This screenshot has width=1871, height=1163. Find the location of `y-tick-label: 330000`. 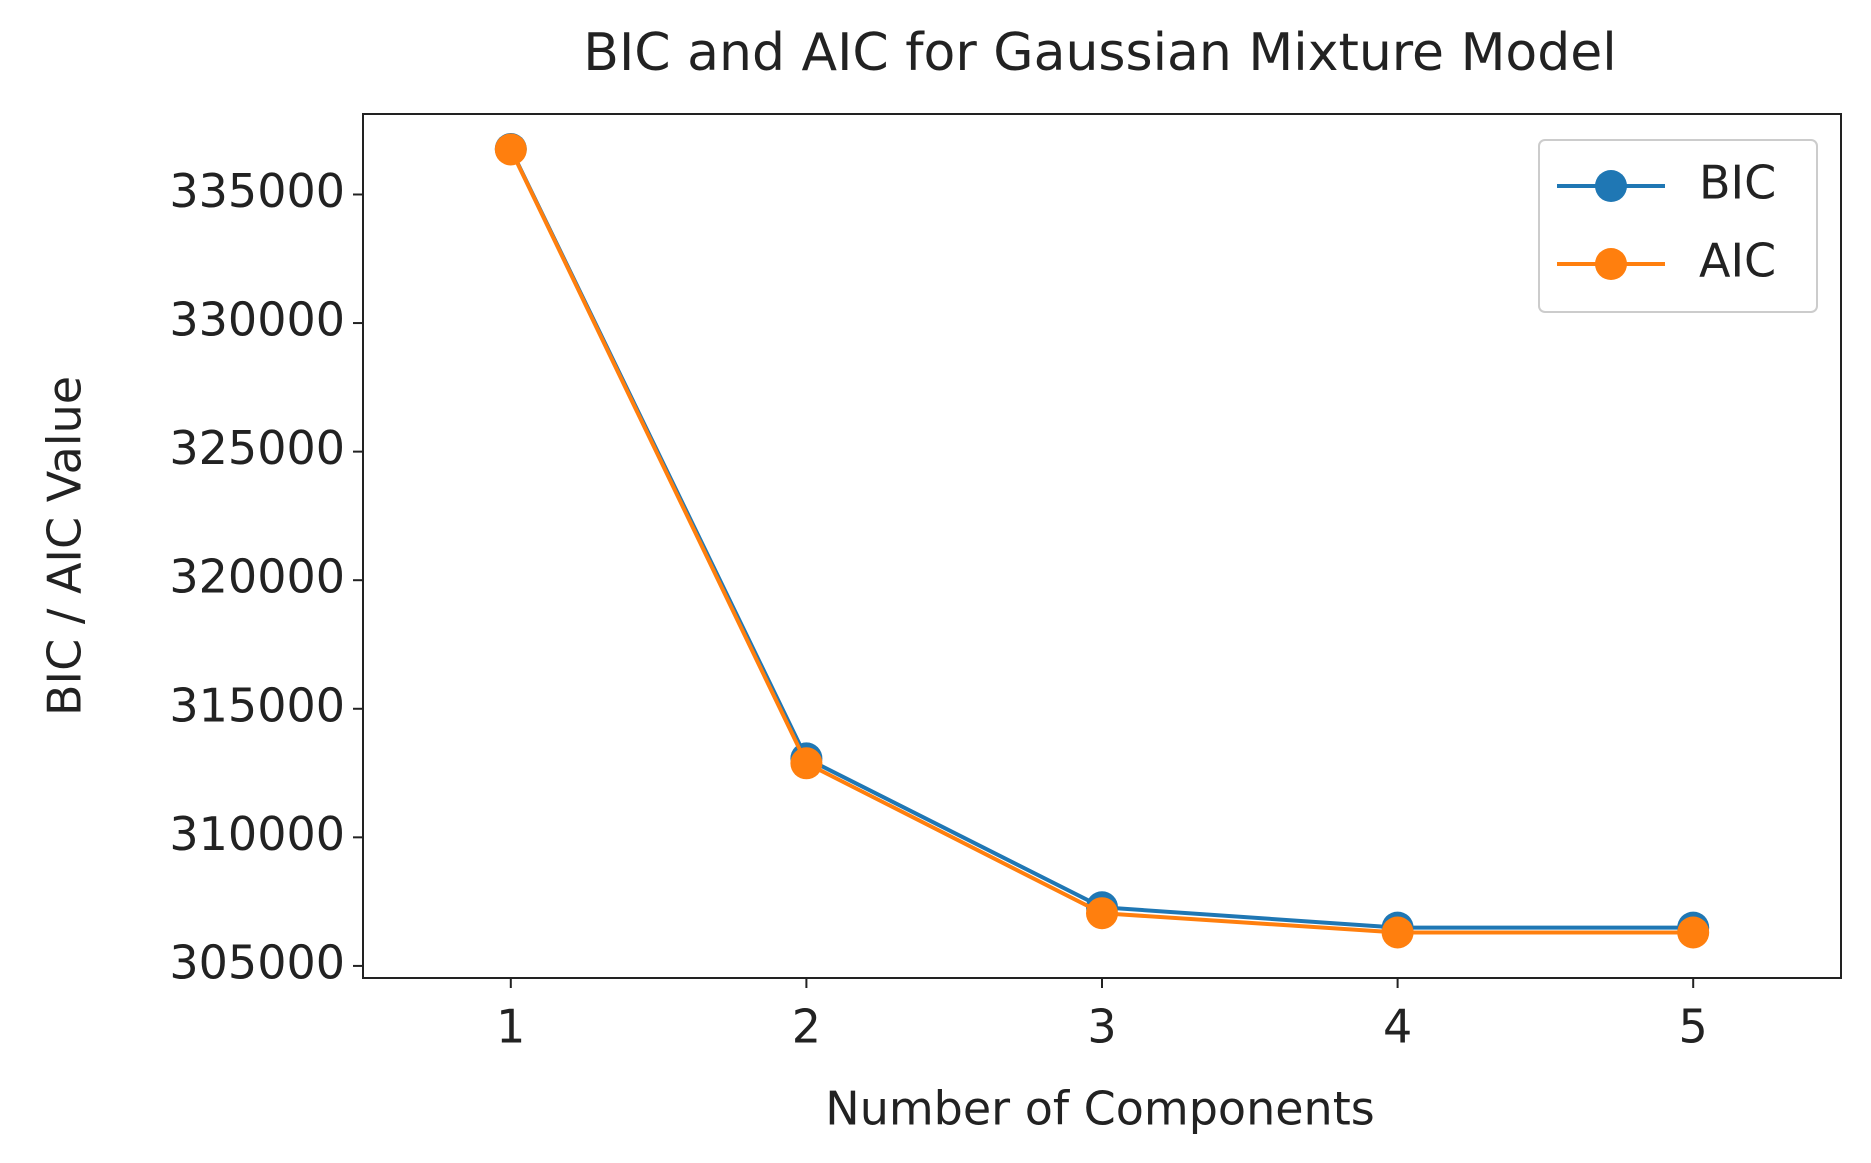

y-tick-label: 330000 is located at coordinates (257, 320).